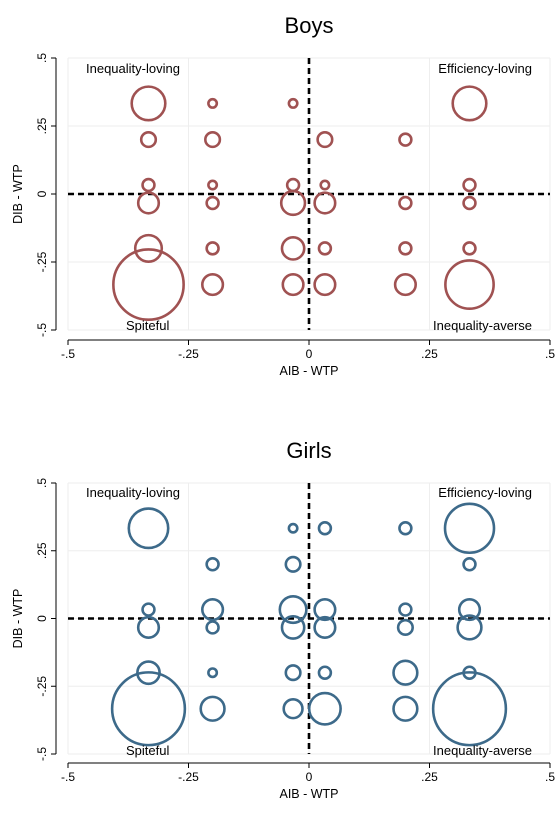 This screenshot has height=826, width=557. Describe the element at coordinates (309, 25) in the screenshot. I see `chart-title: Boys` at that location.